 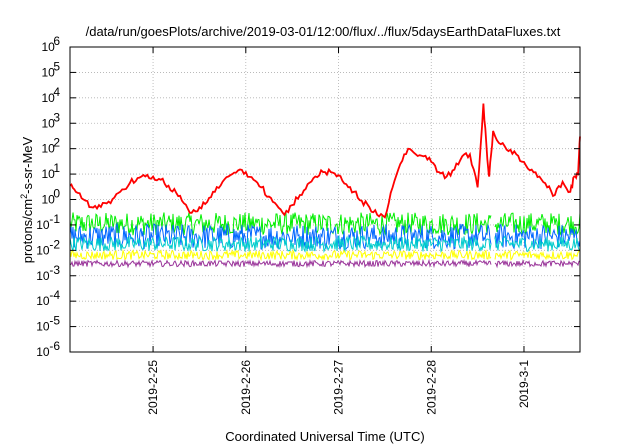 I want to click on y-tick-exponent: 4, so click(x=56, y=92).